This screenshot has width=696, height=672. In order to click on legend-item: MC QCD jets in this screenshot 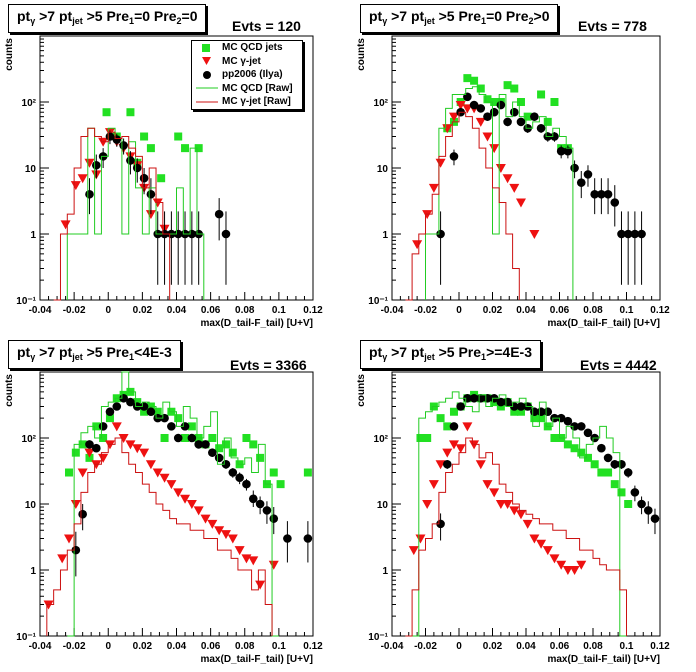, I will do `click(247, 48)`.